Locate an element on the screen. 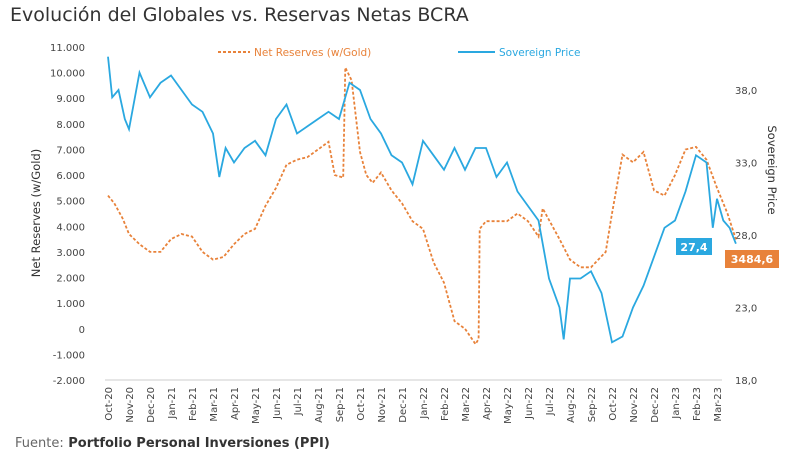 This screenshot has height=459, width=800. x-tick-label: Sep-21 is located at coordinates (340, 404).